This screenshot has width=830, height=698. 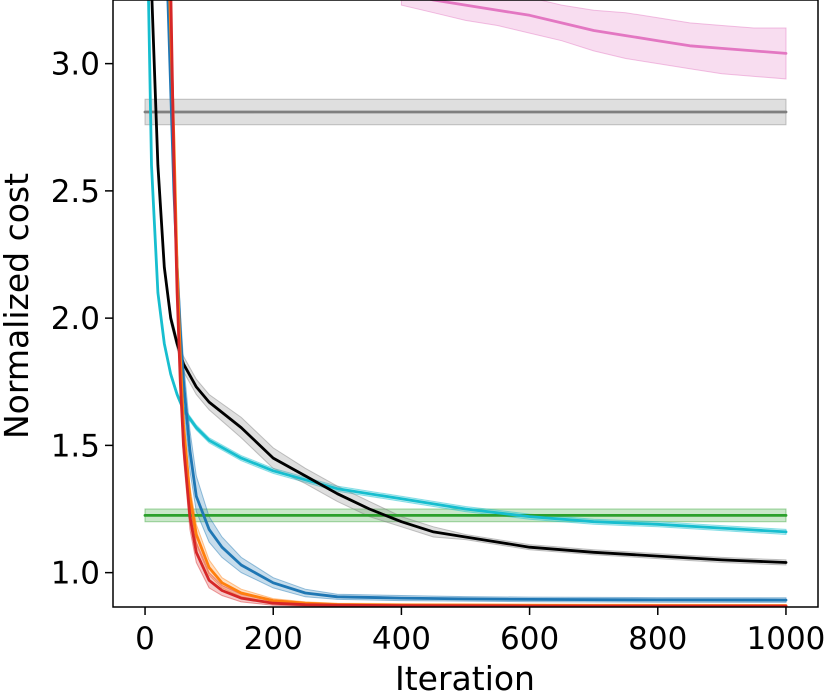 I want to click on x-axis: 0 200 400 600 800 1000, so click(x=480, y=632).